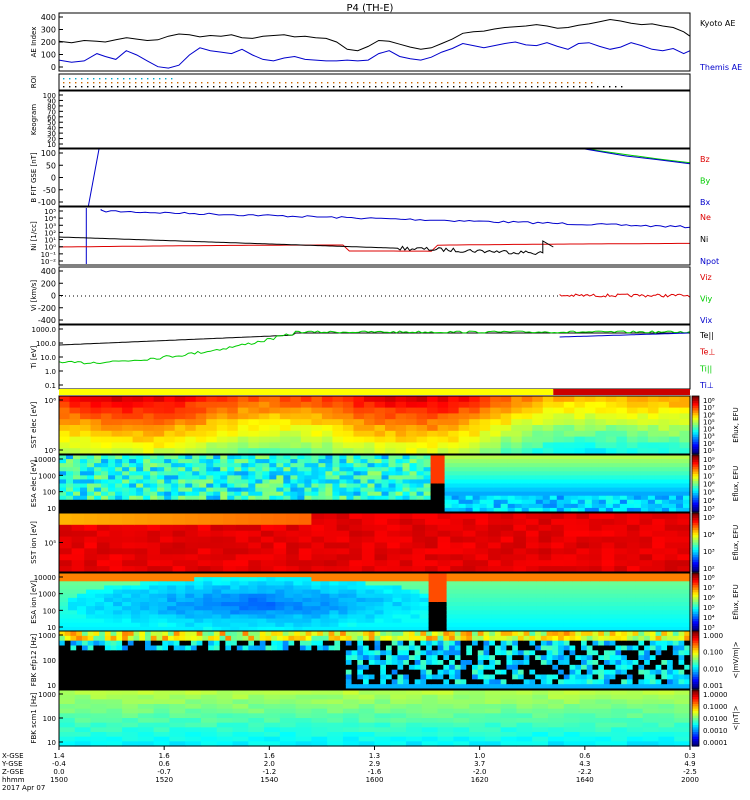  Describe the element at coordinates (53, 296) in the screenshot. I see `y-tick-label: 0` at that location.